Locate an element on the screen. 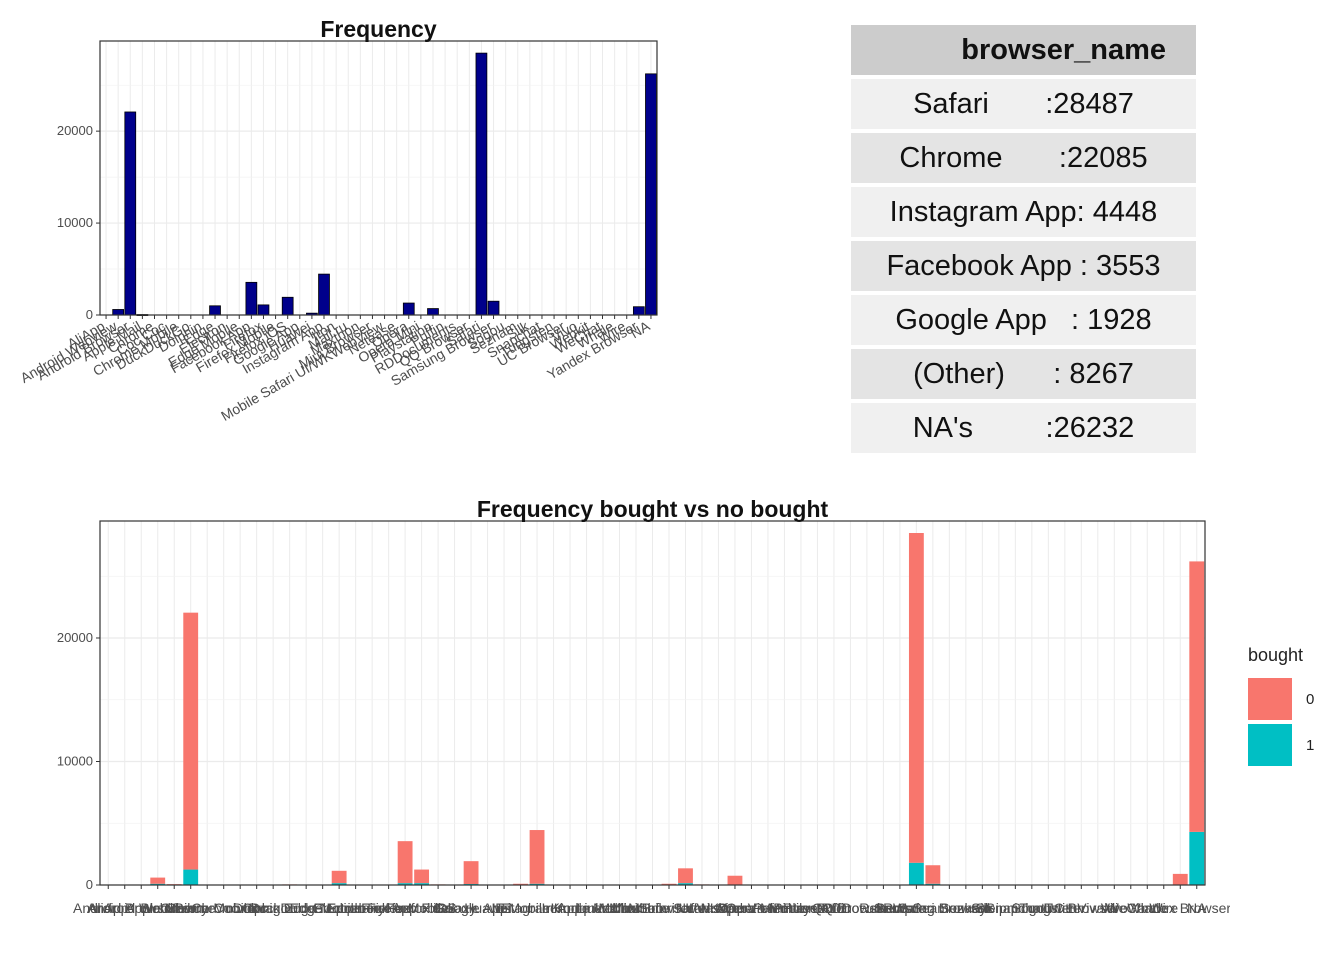  x-tick-label: Mail.ru is located at coordinates (620, 908).